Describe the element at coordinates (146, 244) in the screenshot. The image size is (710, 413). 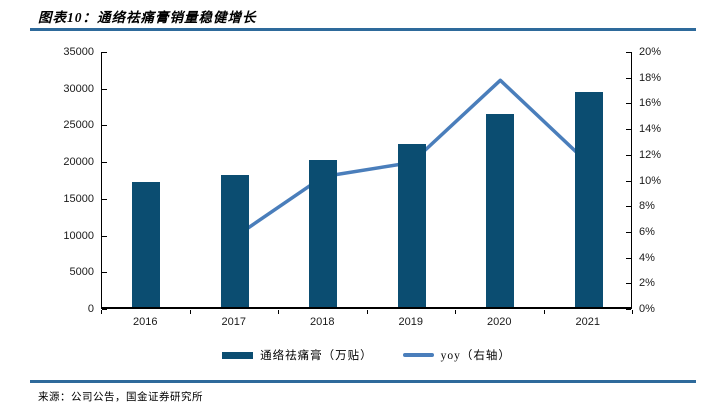
I see `bar-2016` at that location.